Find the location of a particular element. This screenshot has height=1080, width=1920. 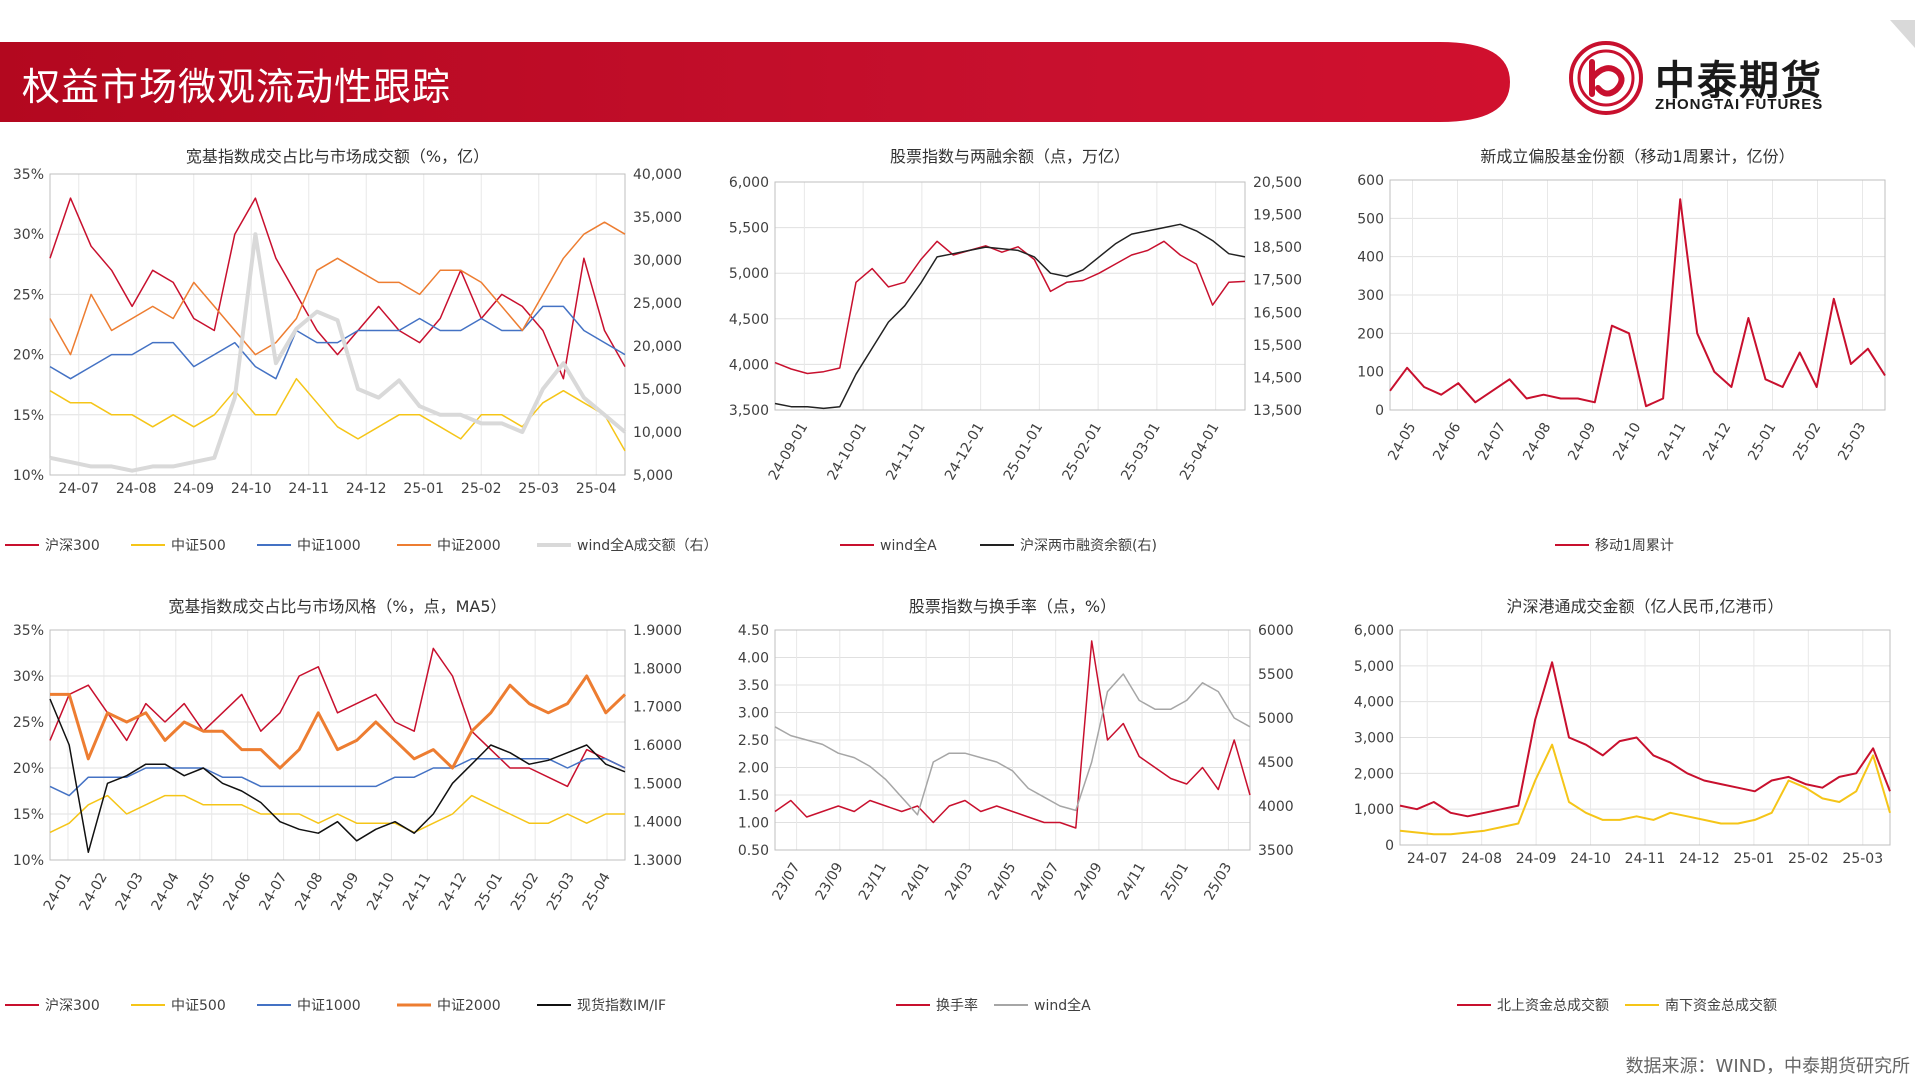

x-tick-label: 25-04-01 is located at coordinates (1200, 451).